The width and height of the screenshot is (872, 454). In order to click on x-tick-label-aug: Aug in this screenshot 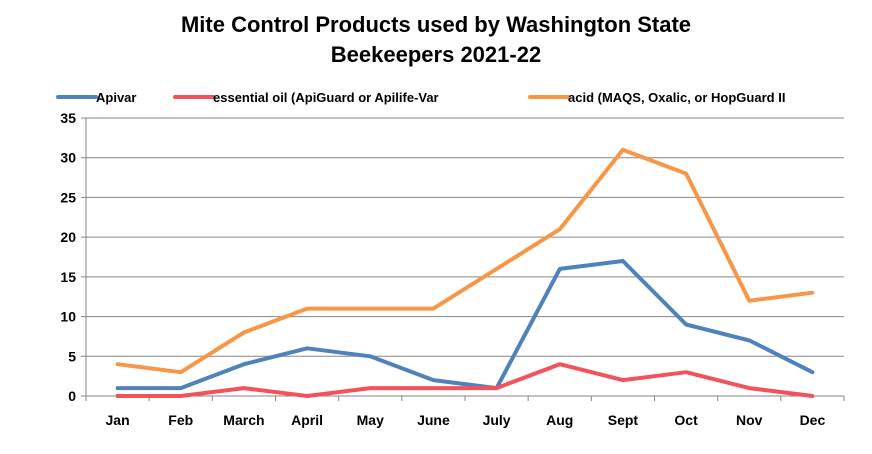, I will do `click(559, 420)`.